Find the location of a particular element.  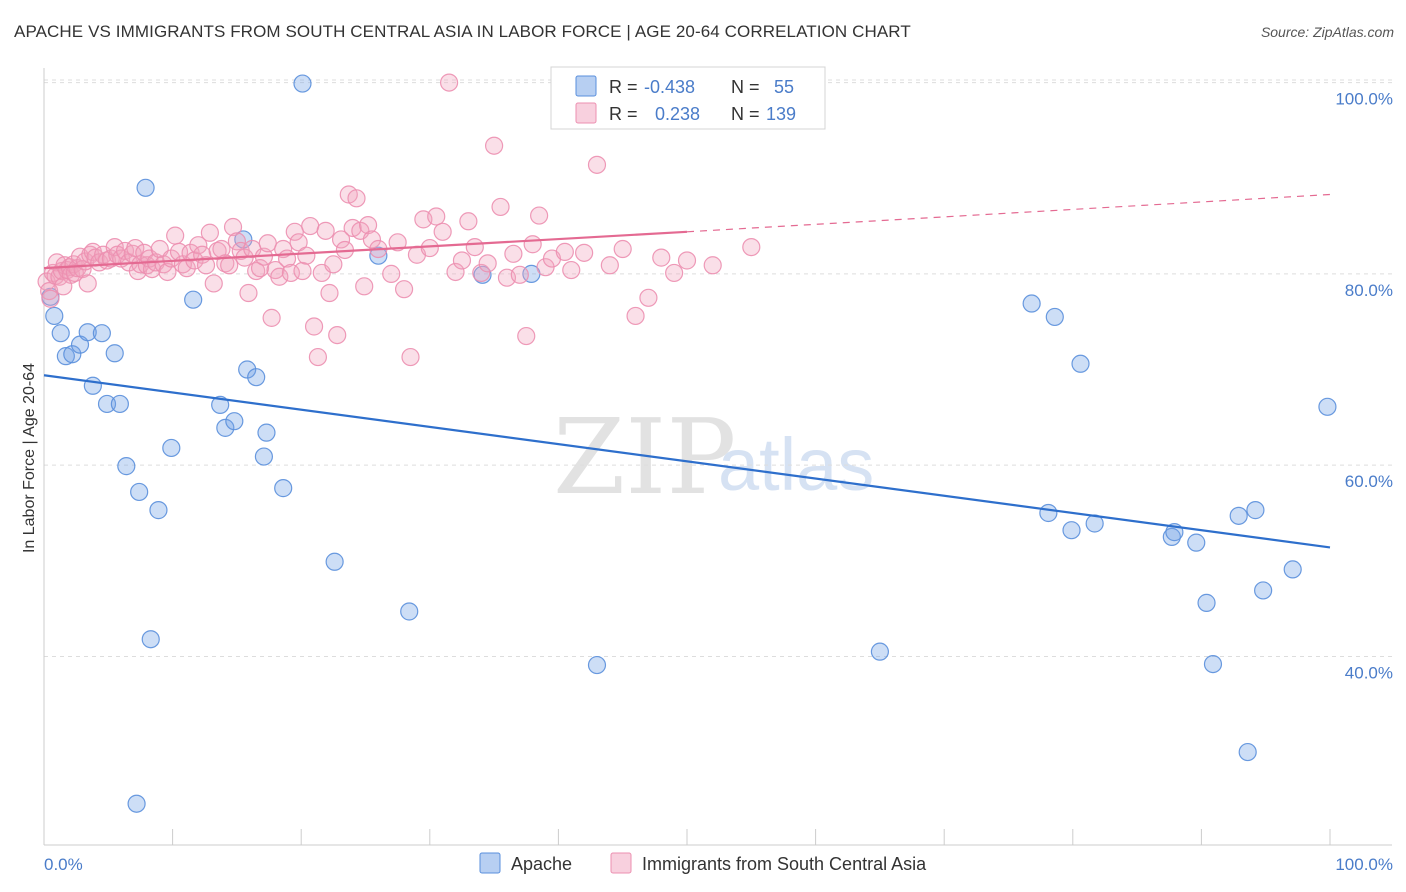

legend-swatch-apache is located at coordinates (586, 86).